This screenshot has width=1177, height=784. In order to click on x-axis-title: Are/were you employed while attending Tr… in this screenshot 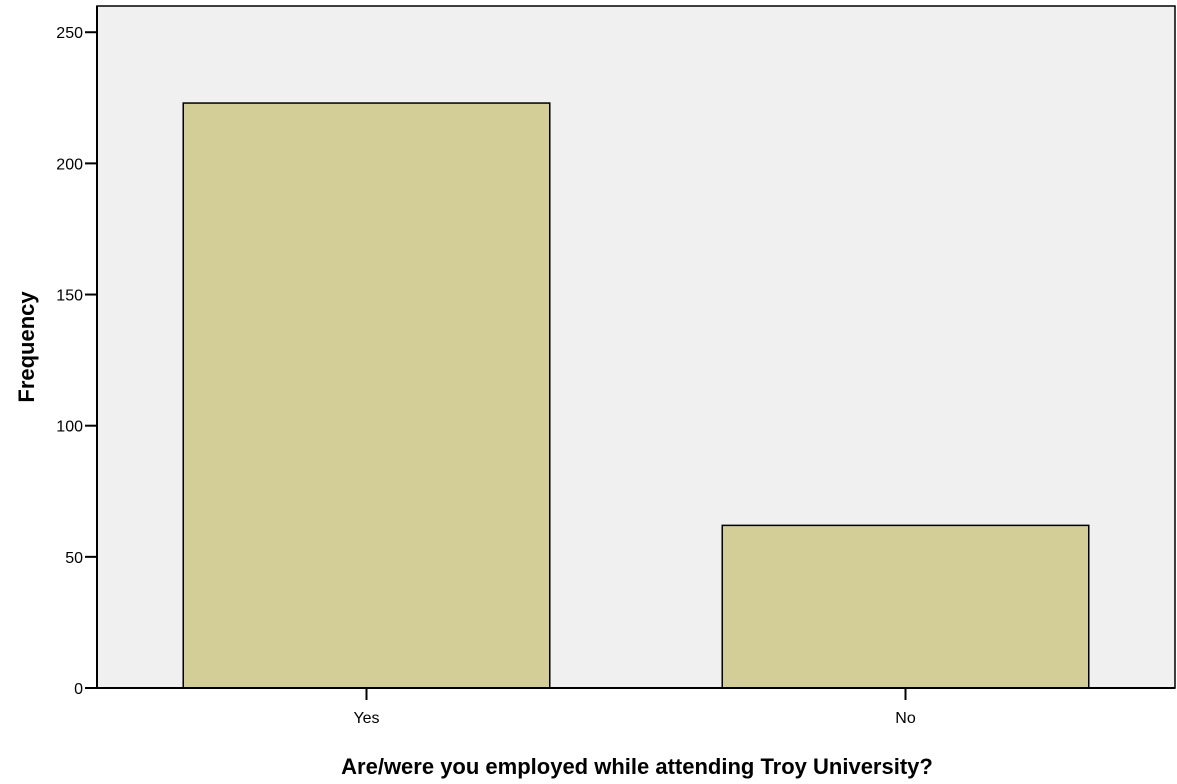, I will do `click(637, 766)`.